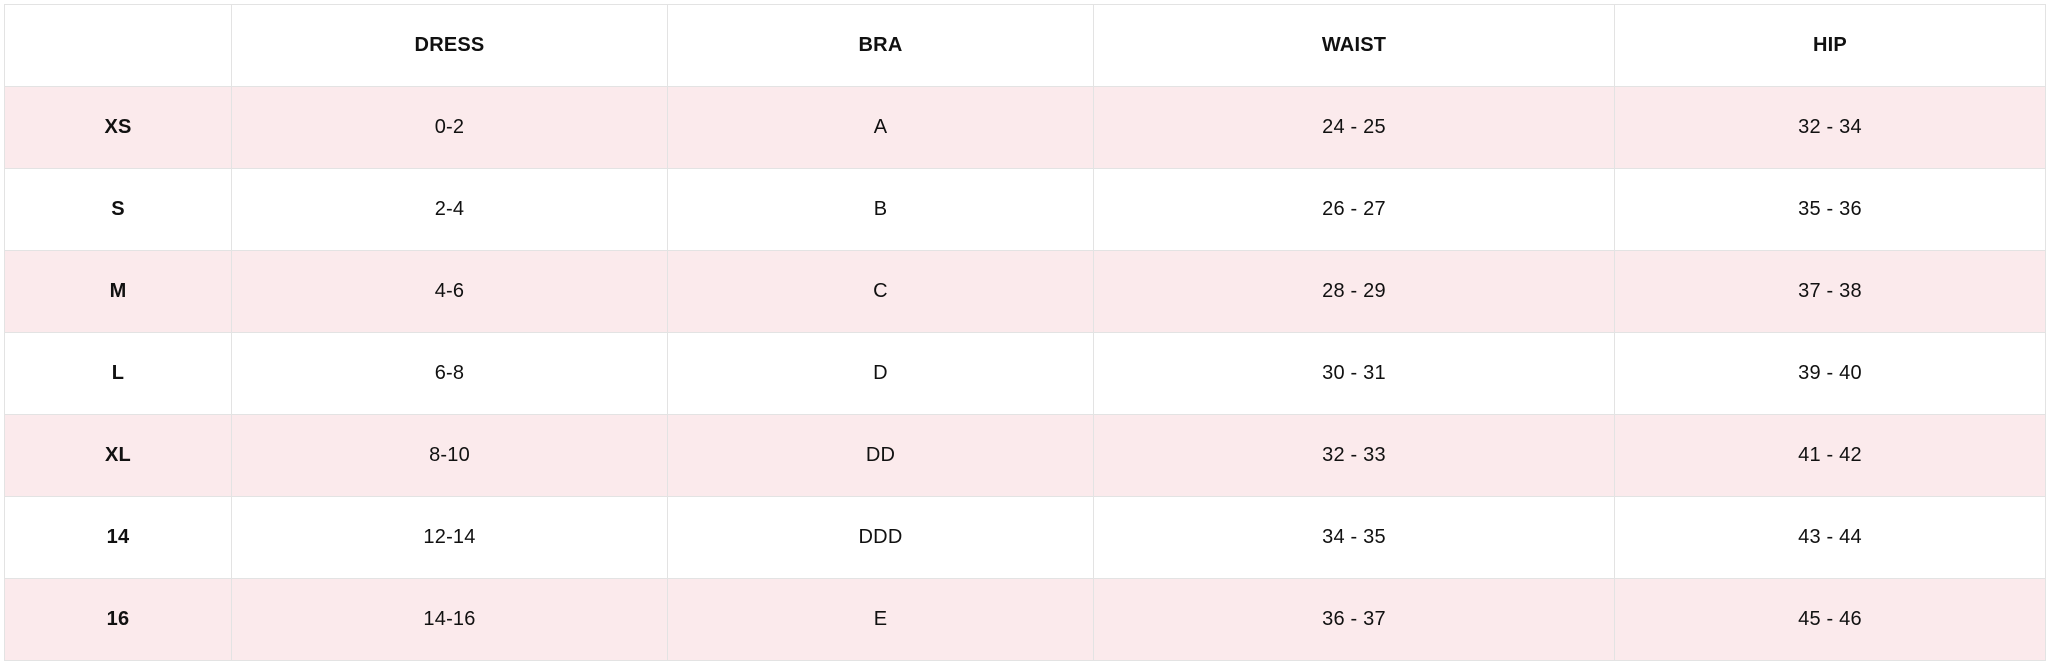  Describe the element at coordinates (118, 455) in the screenshot. I see `size-label: XL` at that location.